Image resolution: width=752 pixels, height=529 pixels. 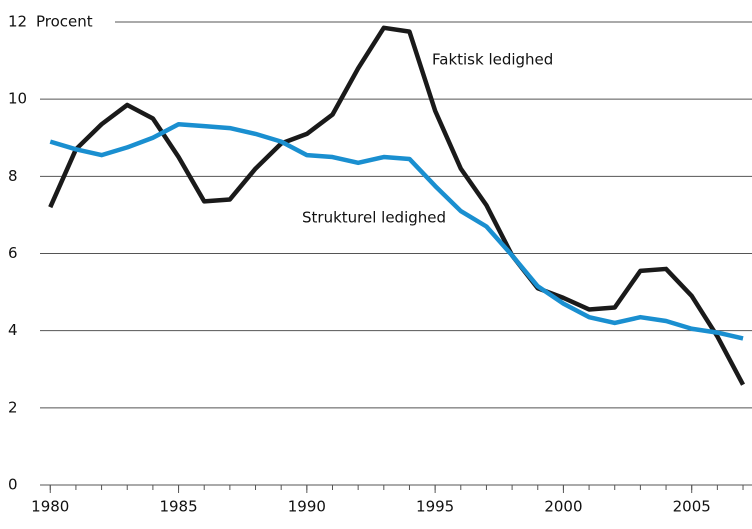 What do you see at coordinates (492, 60) in the screenshot?
I see `series-label: Faktisk ledighed` at bounding box center [492, 60].